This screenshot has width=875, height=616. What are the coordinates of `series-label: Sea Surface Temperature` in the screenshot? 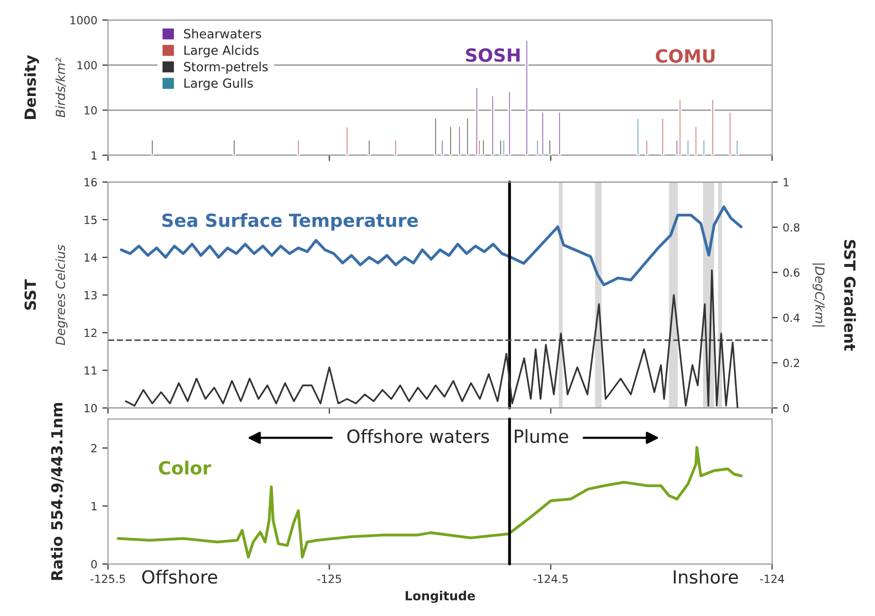 It's located at (290, 222).